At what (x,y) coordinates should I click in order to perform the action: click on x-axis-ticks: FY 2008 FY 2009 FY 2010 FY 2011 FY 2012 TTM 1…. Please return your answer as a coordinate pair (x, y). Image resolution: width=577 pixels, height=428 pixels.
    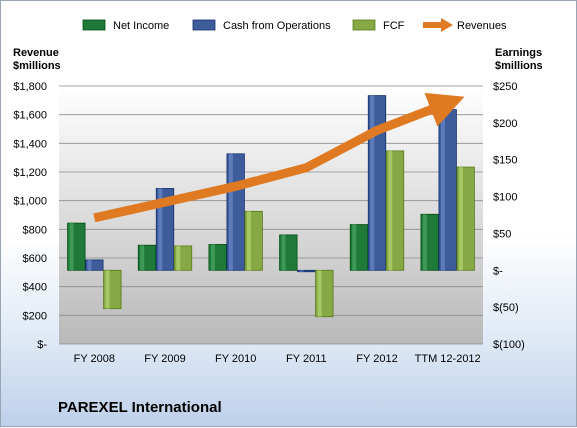
    Looking at the image, I should click on (277, 359).